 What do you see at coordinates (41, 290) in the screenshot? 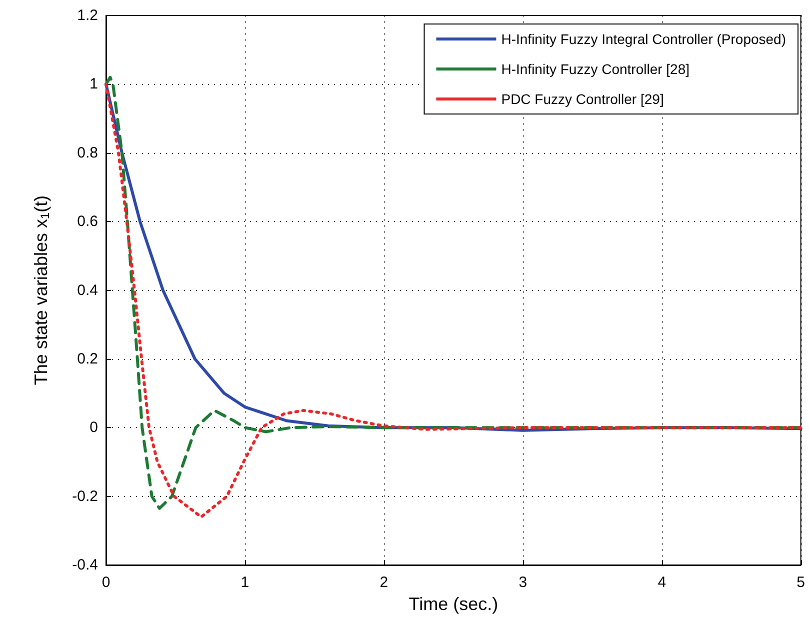
I see `y-axis-title: The state variables x1(t)` at bounding box center [41, 290].